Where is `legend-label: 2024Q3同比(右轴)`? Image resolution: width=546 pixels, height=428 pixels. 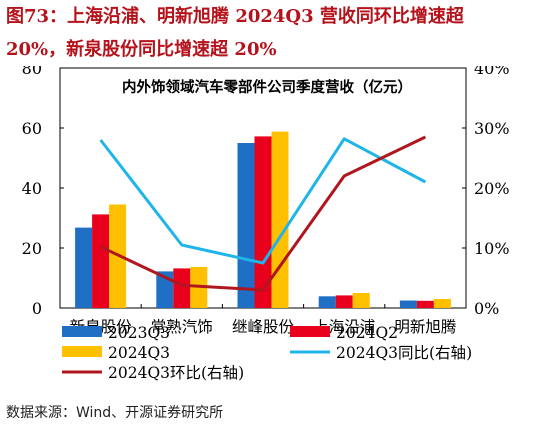
legend-label: 2024Q3同比(右轴) is located at coordinates (404, 353).